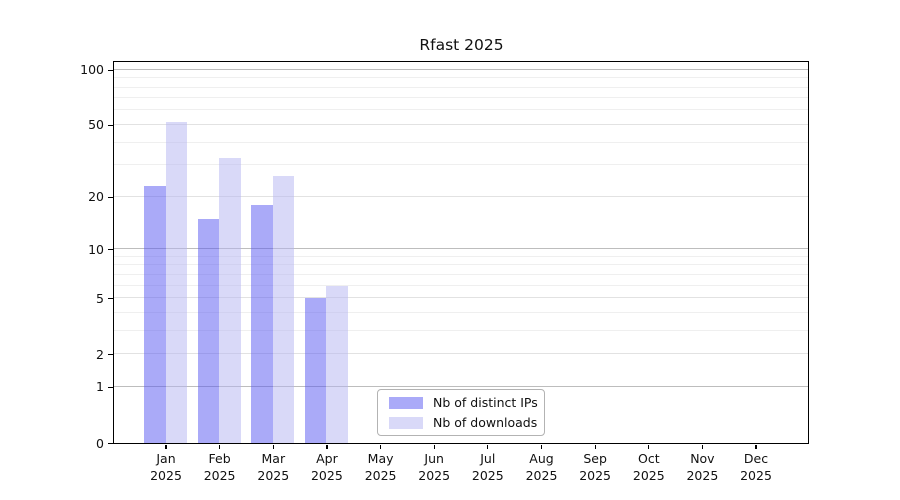  I want to click on x-tick-label-jun: Jun 2025, so click(434, 467).